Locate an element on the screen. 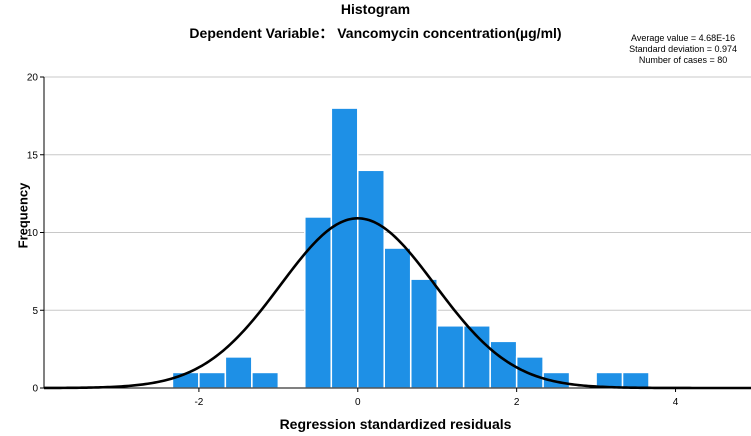 Image resolution: width=751 pixels, height=436 pixels. y-tick-label-0: 0 is located at coordinates (35, 389).